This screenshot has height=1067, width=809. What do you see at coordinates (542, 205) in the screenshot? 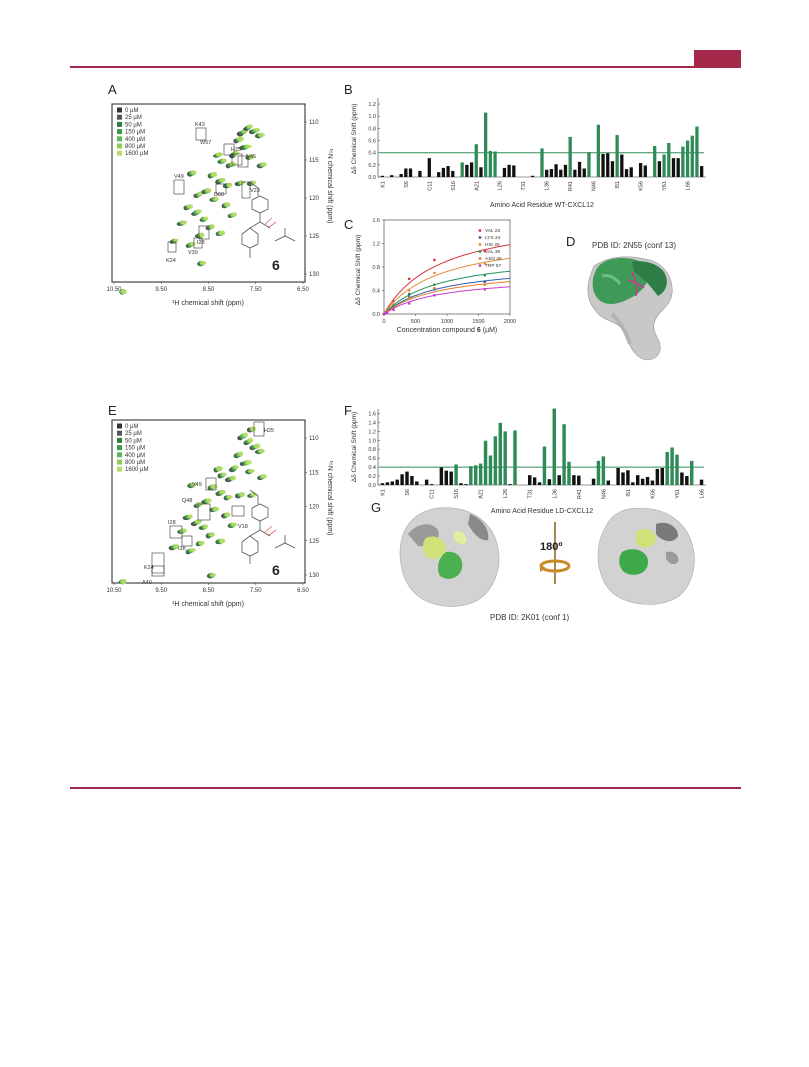
I see `x-axis-label: Amino Acid Residue WT-CXCL12` at bounding box center [542, 205].